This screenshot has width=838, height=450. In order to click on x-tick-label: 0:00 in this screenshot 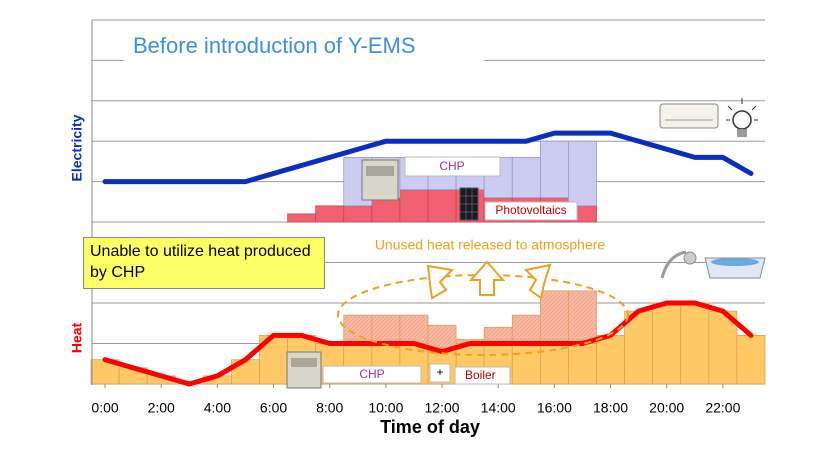, I will do `click(104, 408)`.